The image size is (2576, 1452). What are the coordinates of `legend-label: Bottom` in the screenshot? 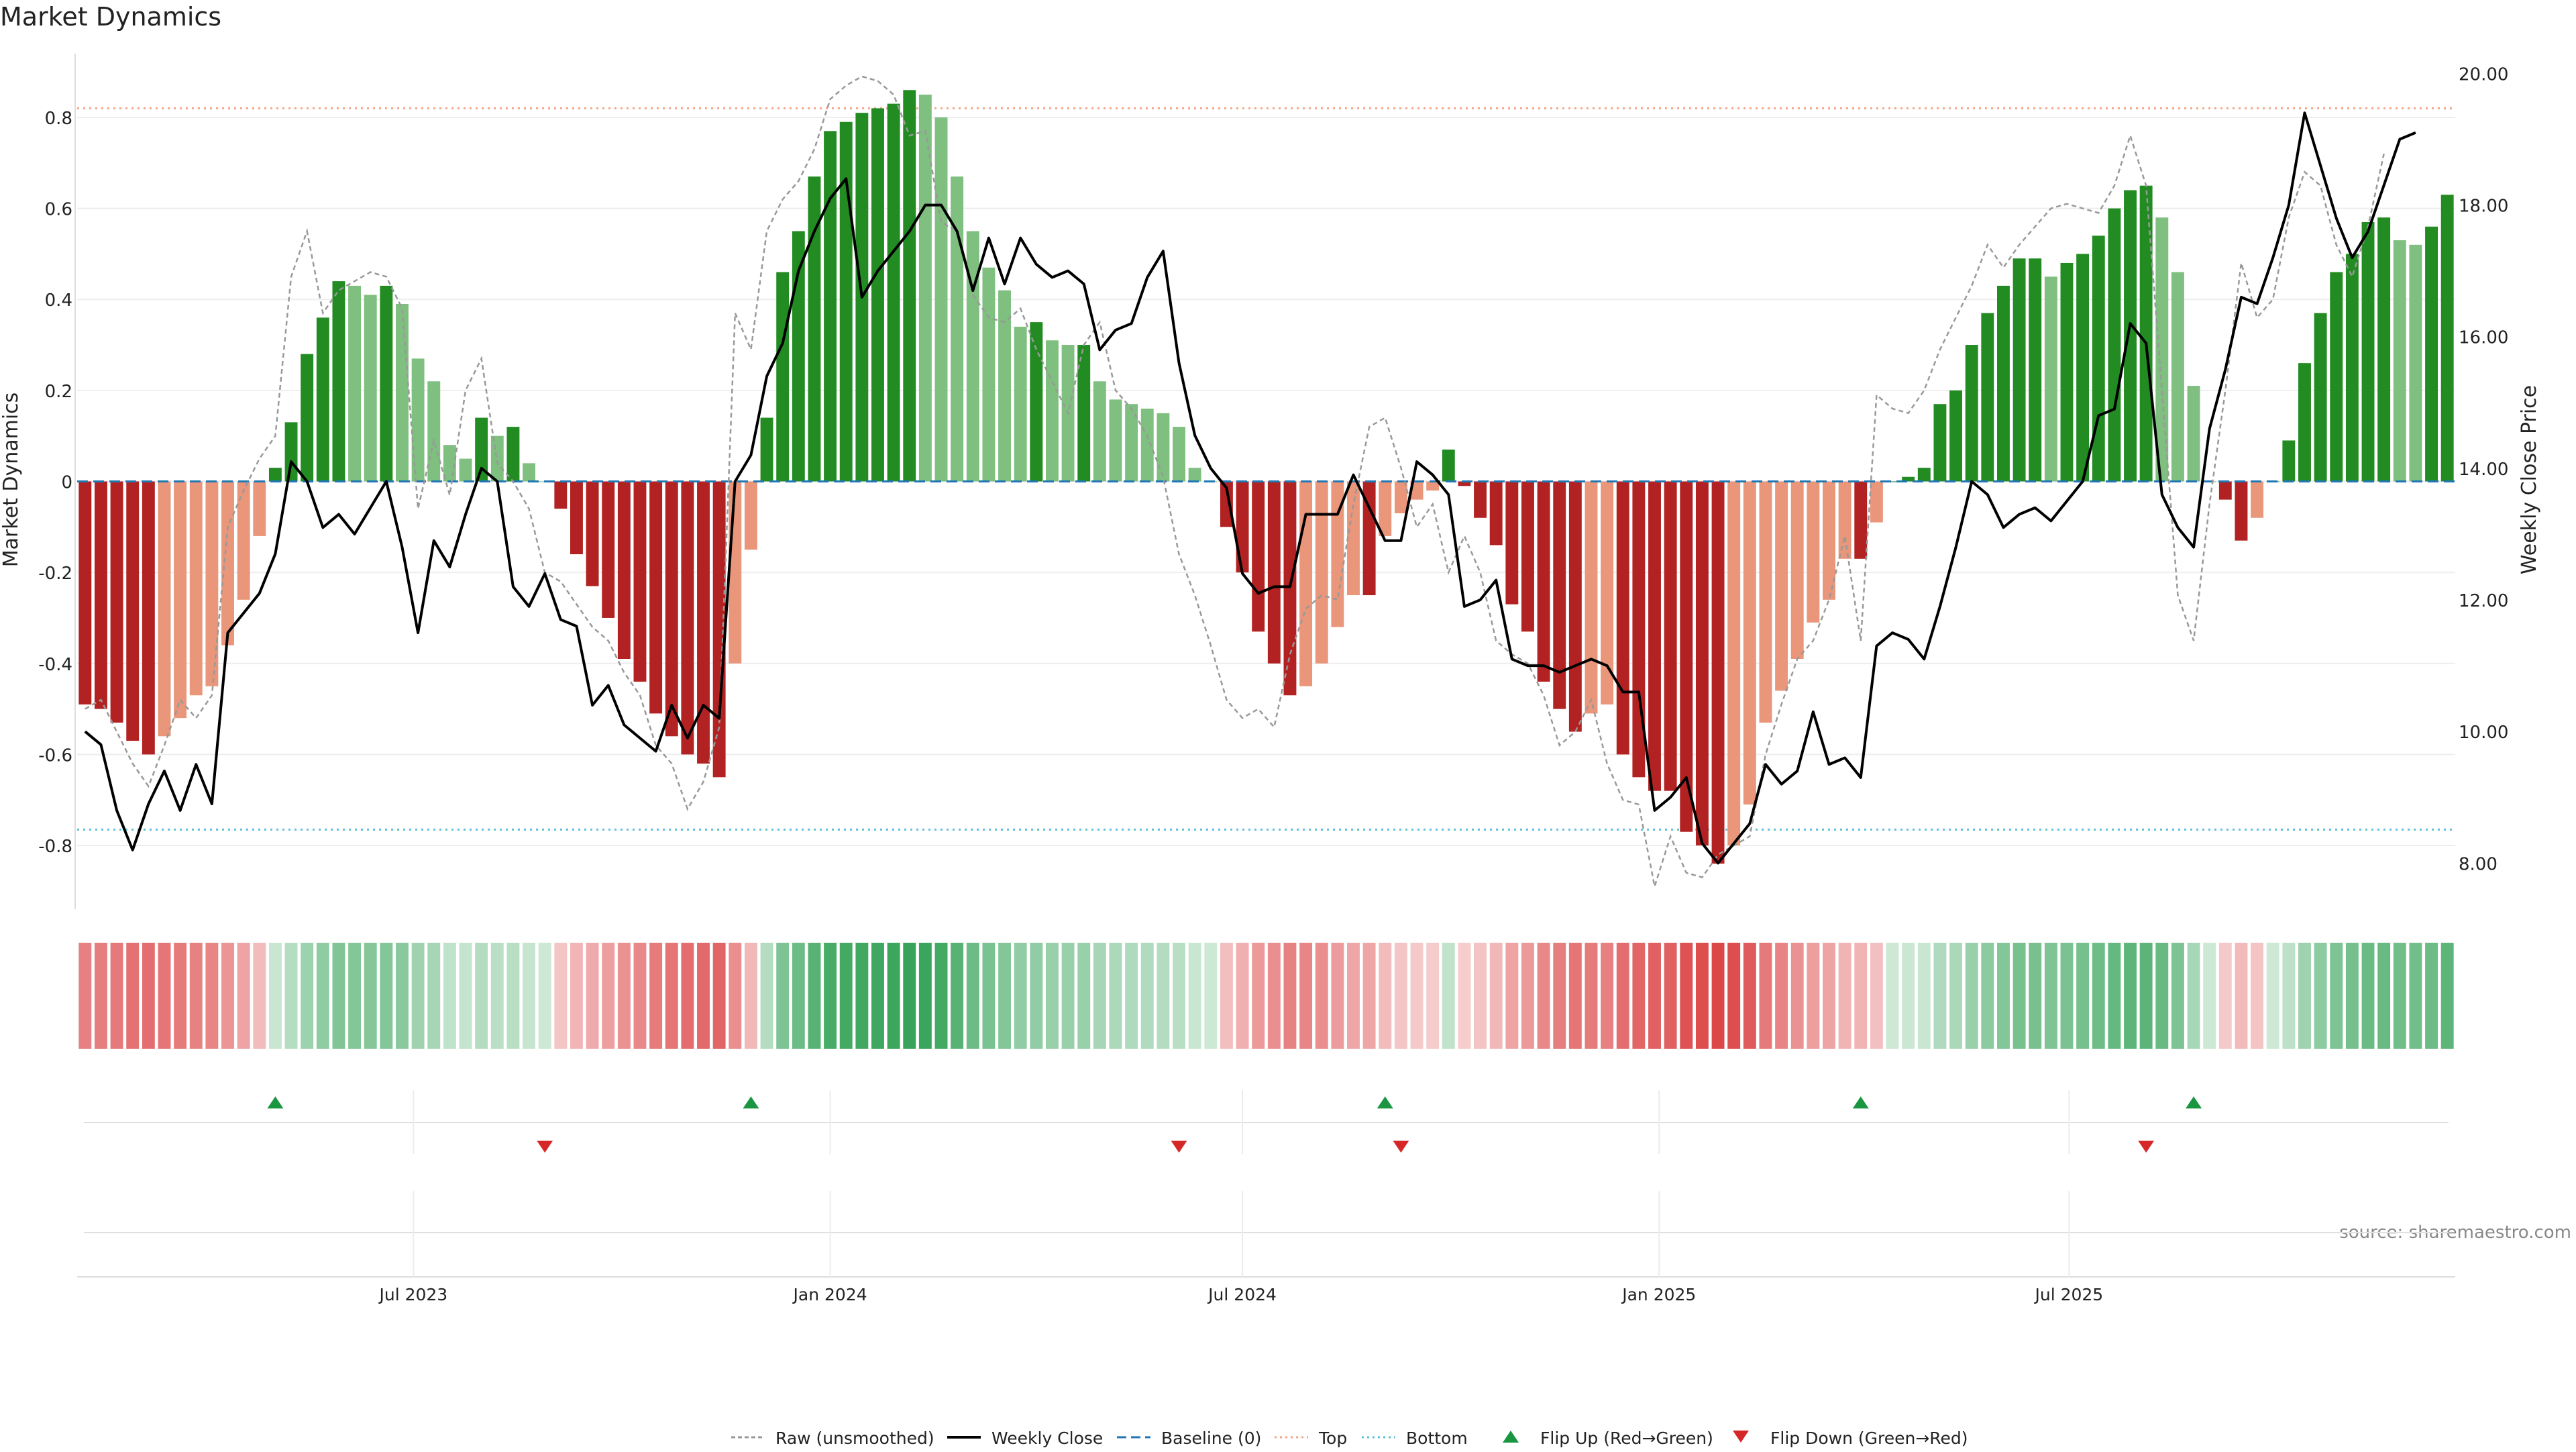 It's located at (1437, 1438).